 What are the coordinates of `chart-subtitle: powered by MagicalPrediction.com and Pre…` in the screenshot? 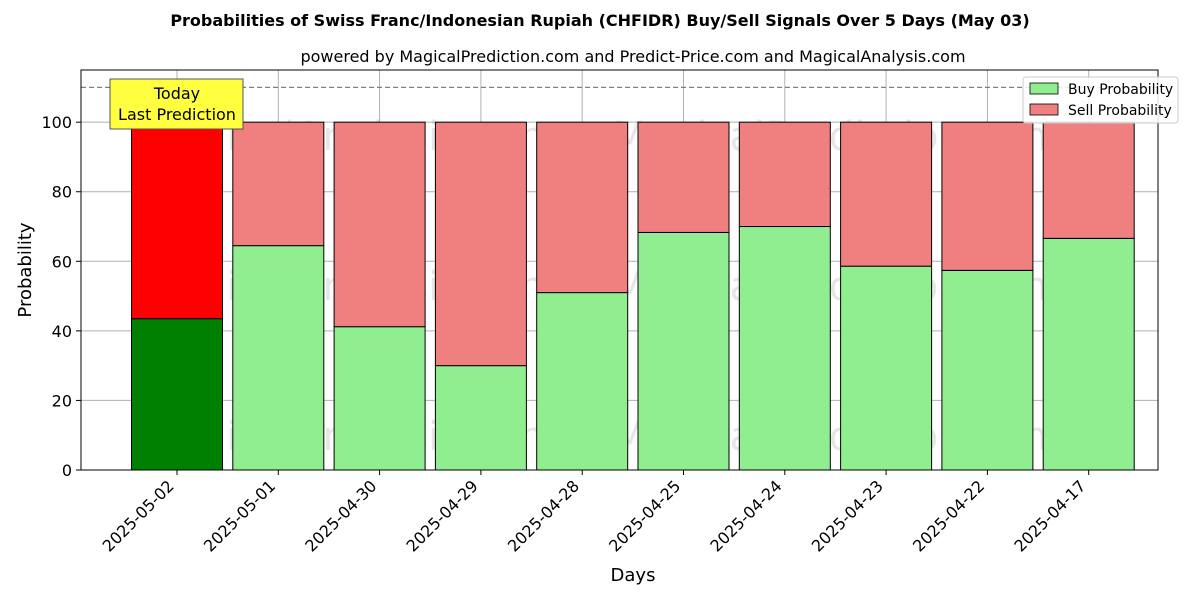 It's located at (632, 56).